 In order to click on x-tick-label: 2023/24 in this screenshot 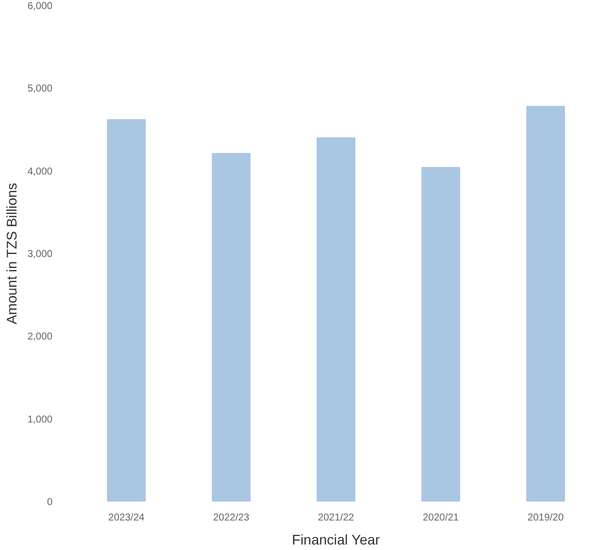, I will do `click(126, 518)`.